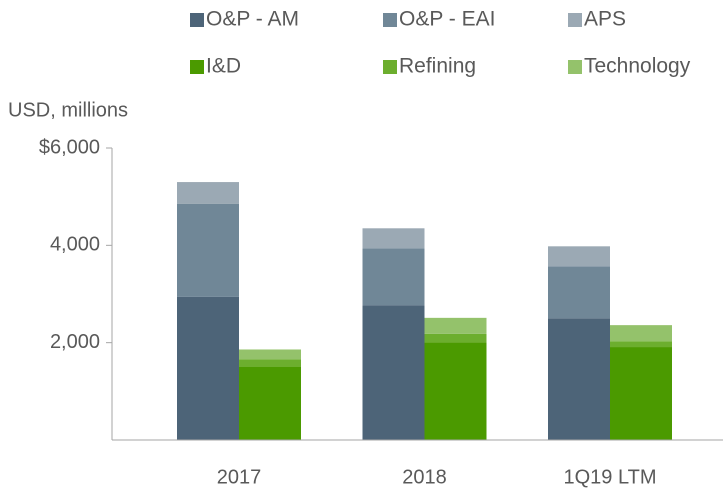 The image size is (723, 489). Describe the element at coordinates (605, 19) in the screenshot. I see `legend-label: APS` at that location.